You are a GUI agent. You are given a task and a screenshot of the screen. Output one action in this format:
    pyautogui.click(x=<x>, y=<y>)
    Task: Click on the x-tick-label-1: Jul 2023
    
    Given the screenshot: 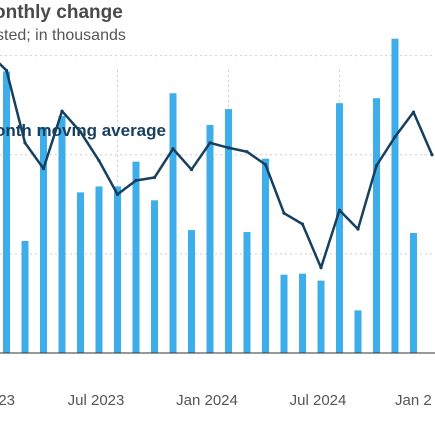 What is the action you would take?
    pyautogui.click(x=96, y=400)
    